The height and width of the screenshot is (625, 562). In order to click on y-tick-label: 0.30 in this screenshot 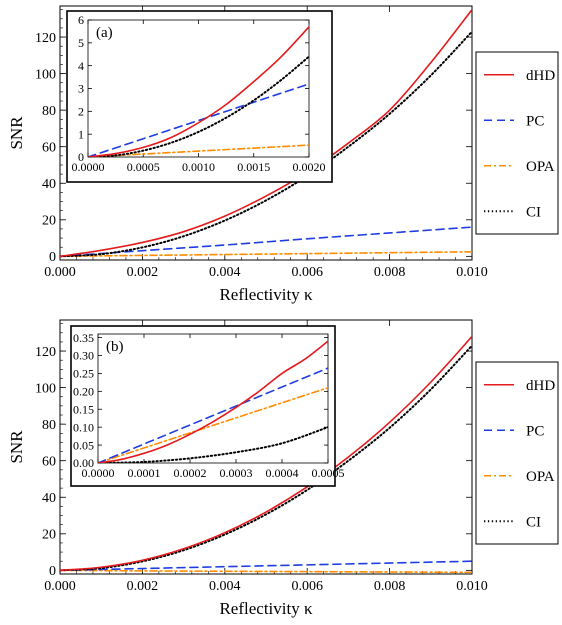, I will do `click(83, 356)`.